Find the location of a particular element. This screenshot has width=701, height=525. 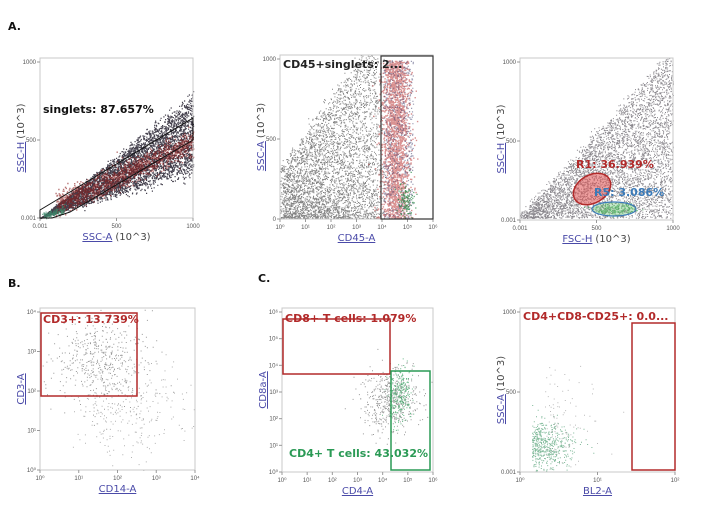

x-axis-name: SSC-A is located at coordinates (97, 237).